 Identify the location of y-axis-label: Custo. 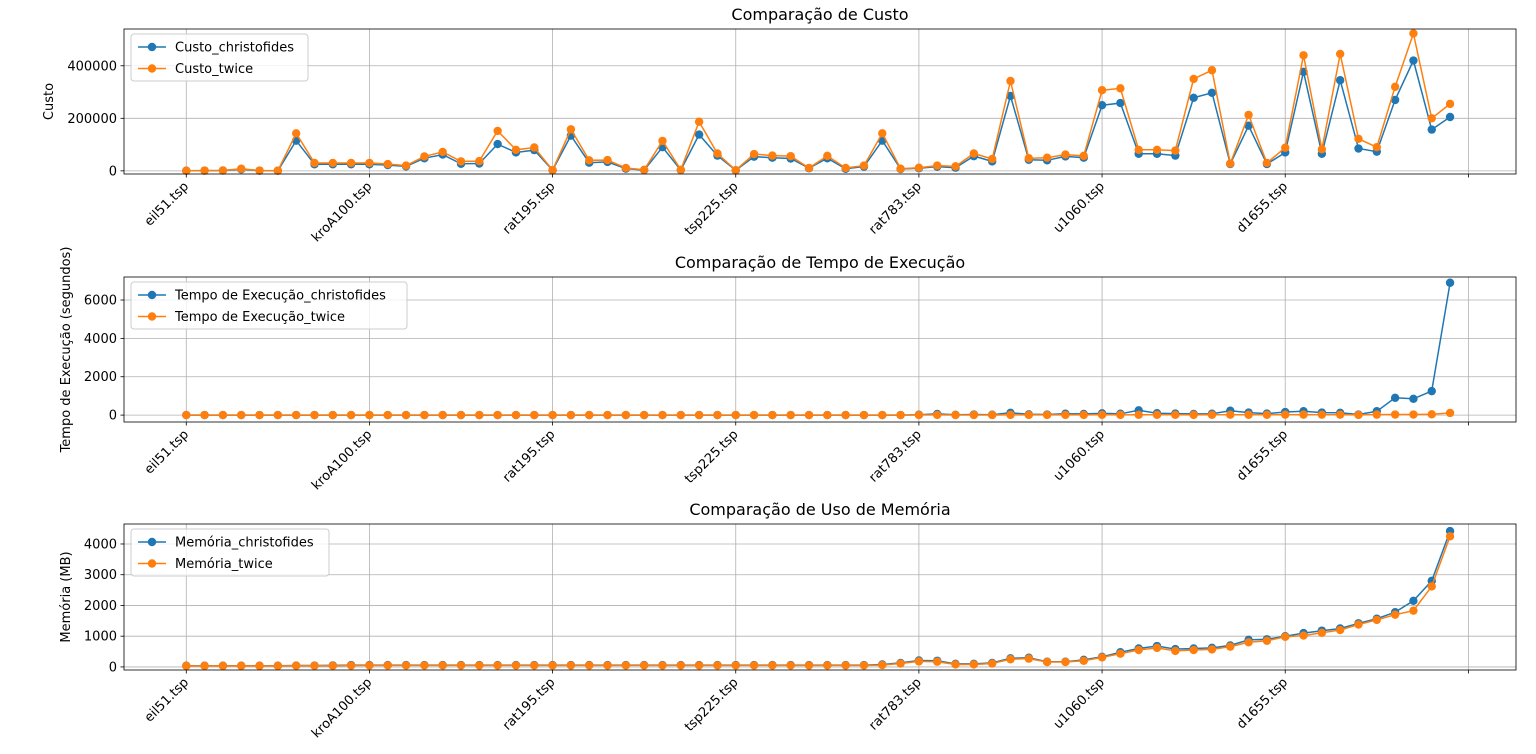
(49, 101).